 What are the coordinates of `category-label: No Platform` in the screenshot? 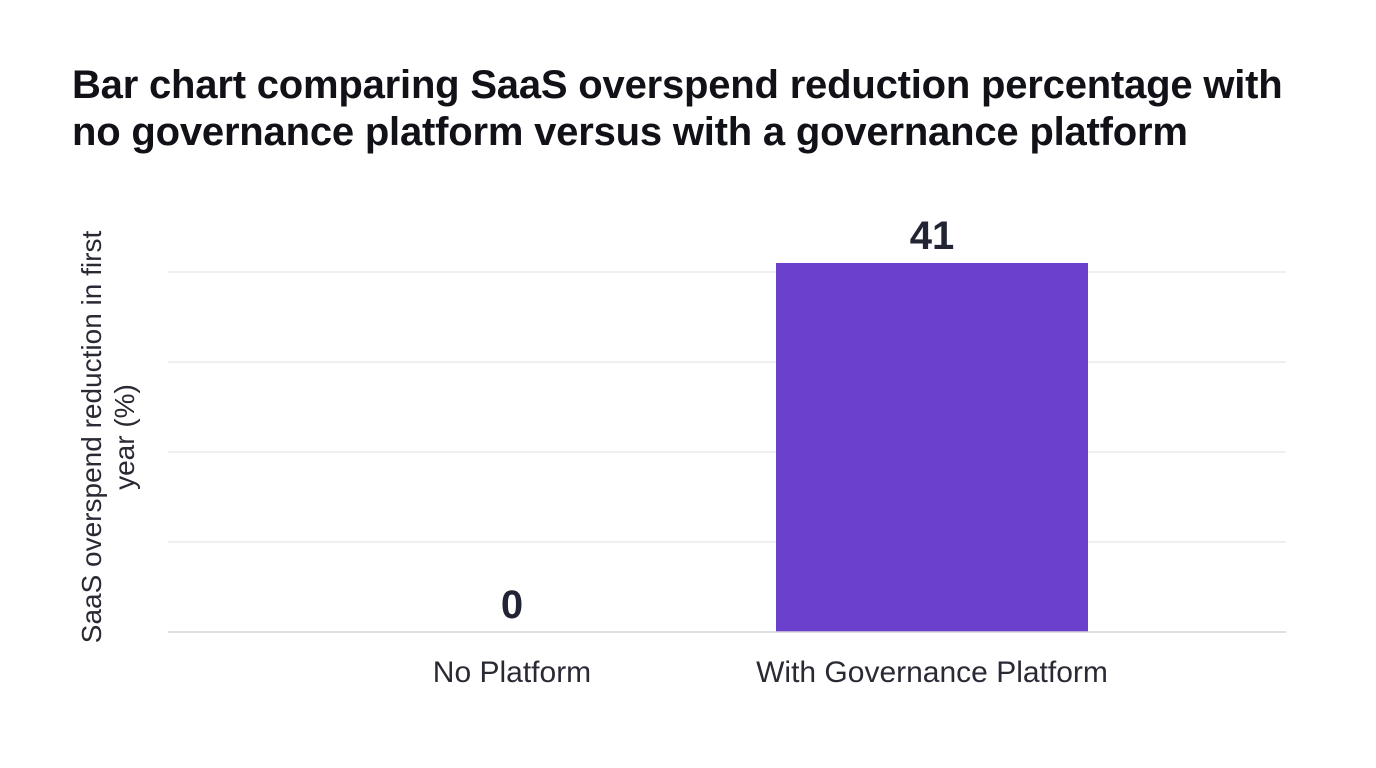 It's located at (512, 672).